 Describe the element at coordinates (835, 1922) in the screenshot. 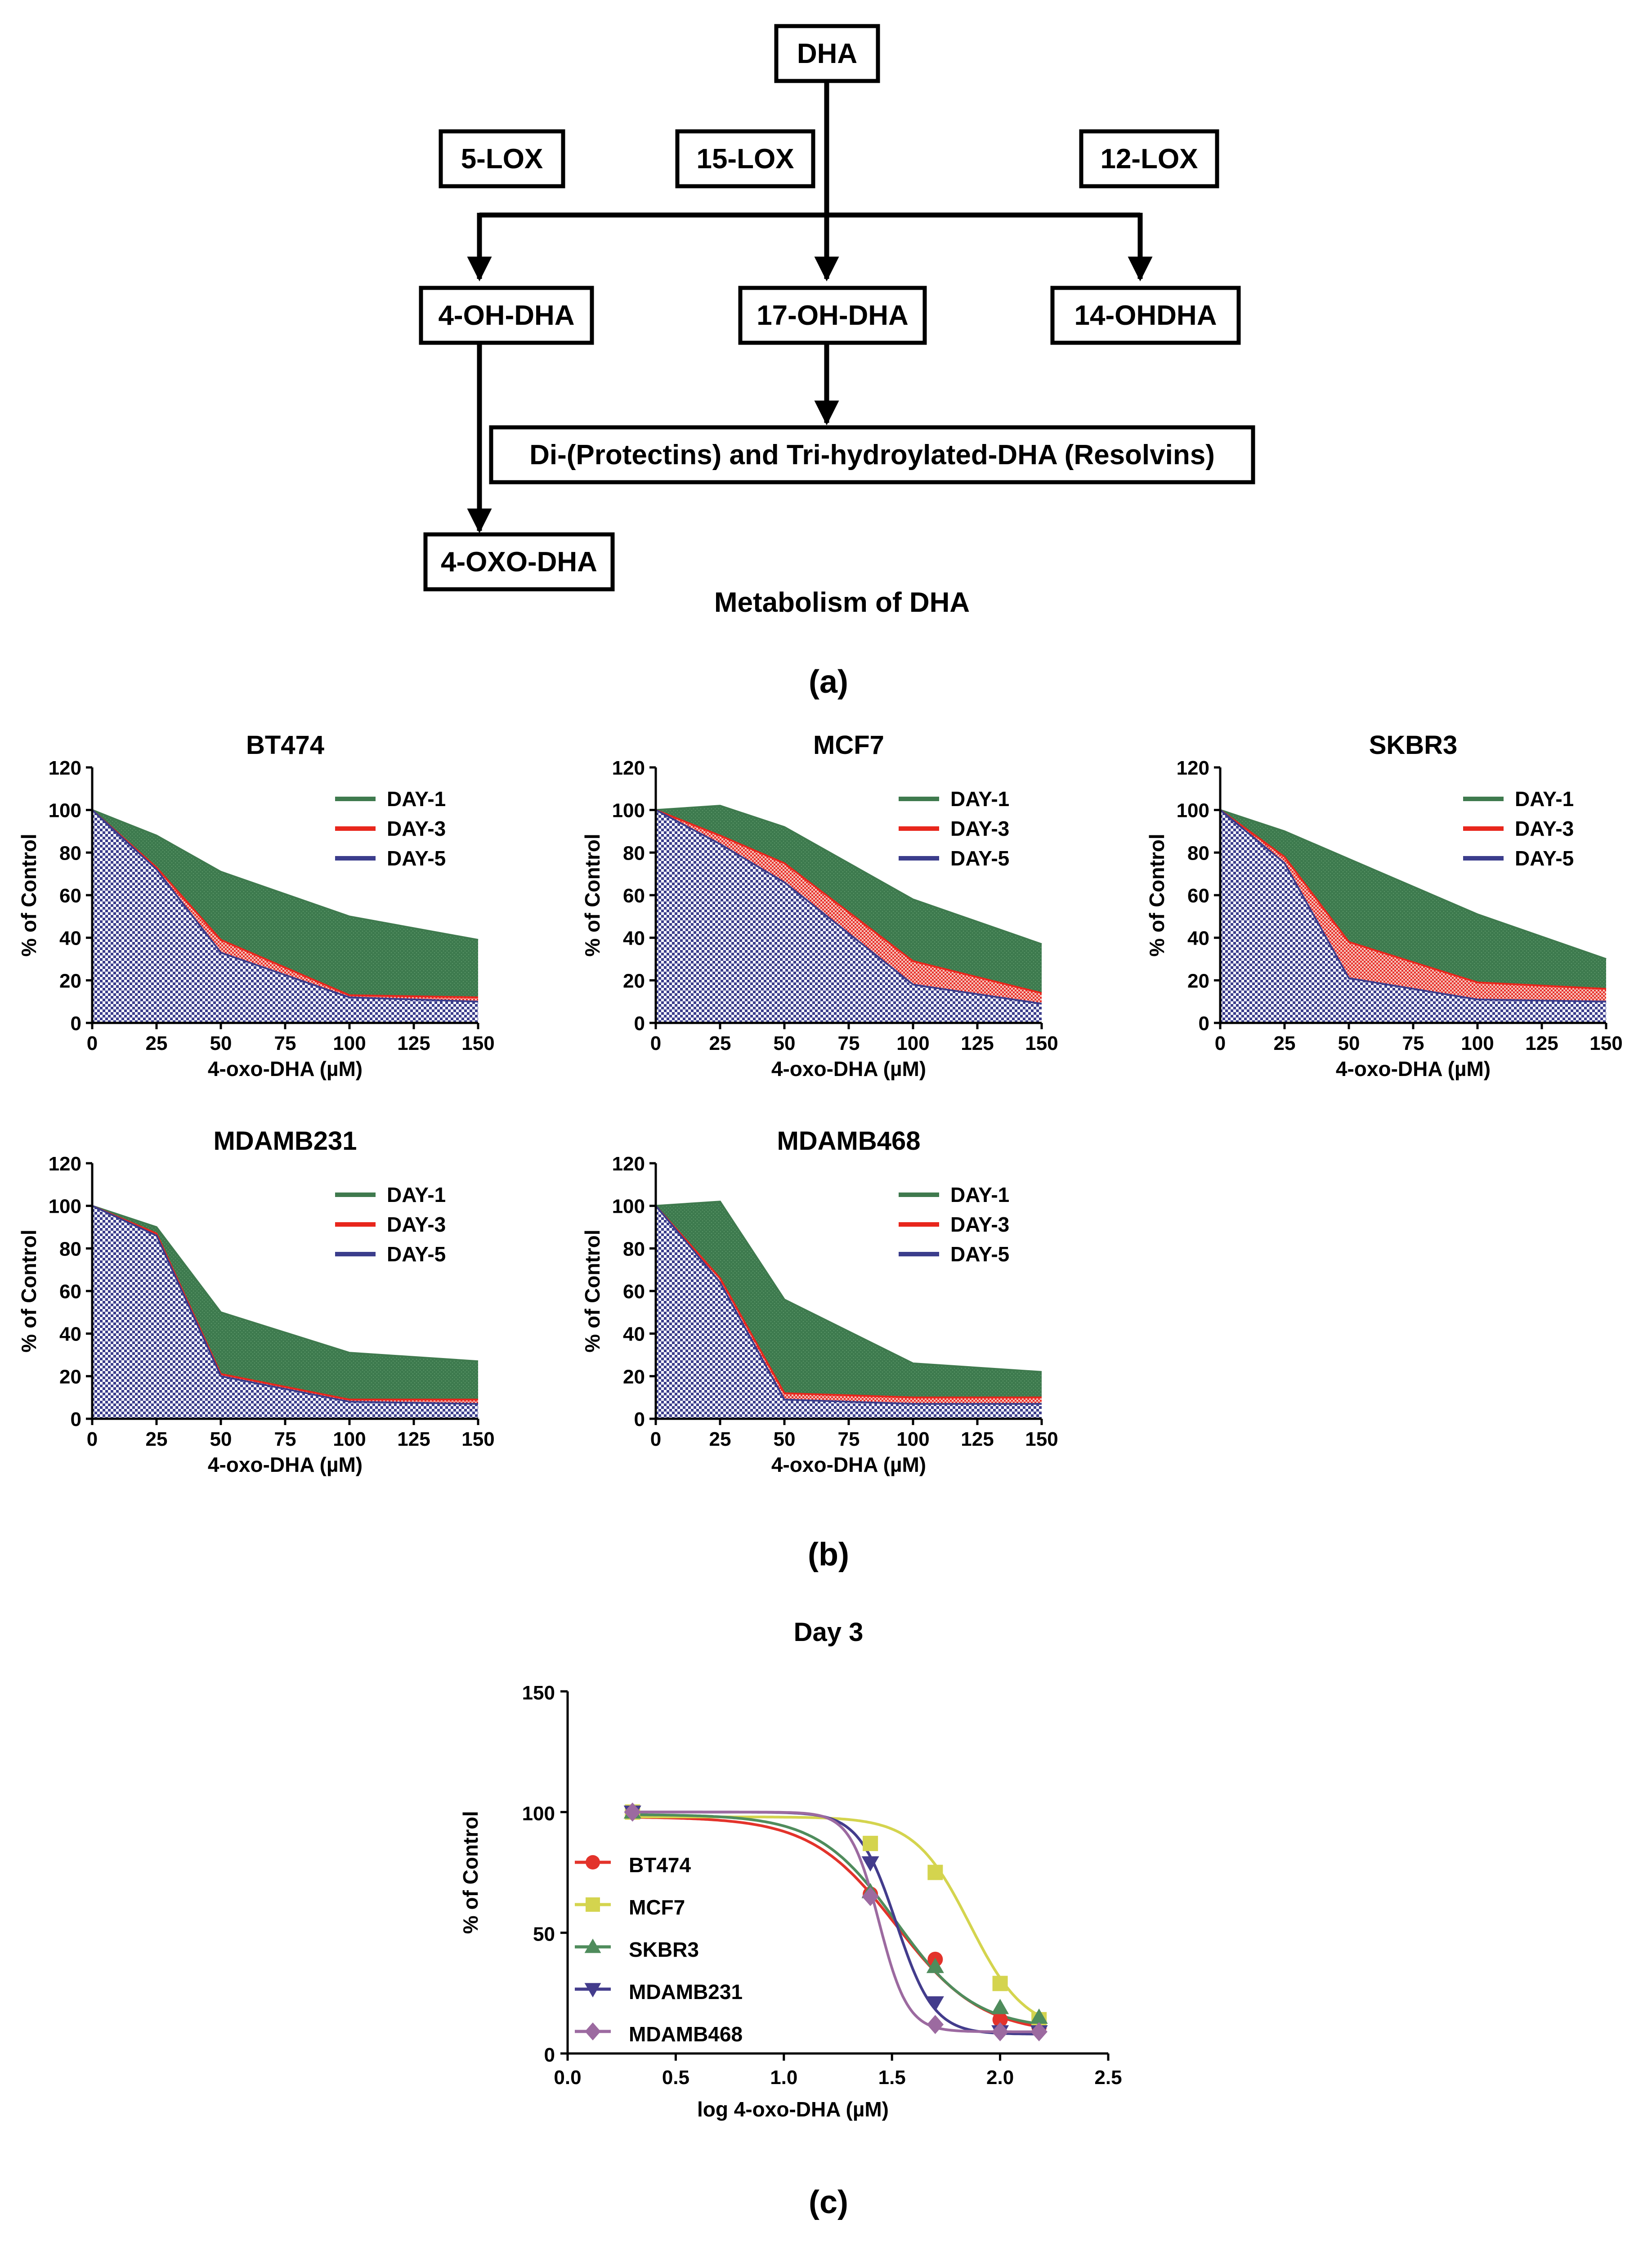

I see `fit-curve-mdamb468` at that location.